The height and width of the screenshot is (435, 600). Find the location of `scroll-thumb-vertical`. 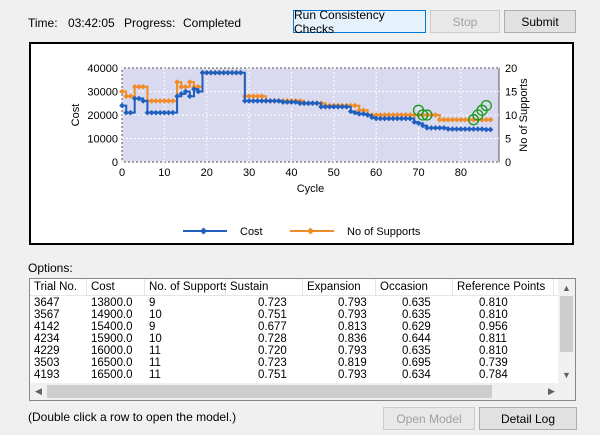

scroll-thumb-vertical is located at coordinates (566, 324).